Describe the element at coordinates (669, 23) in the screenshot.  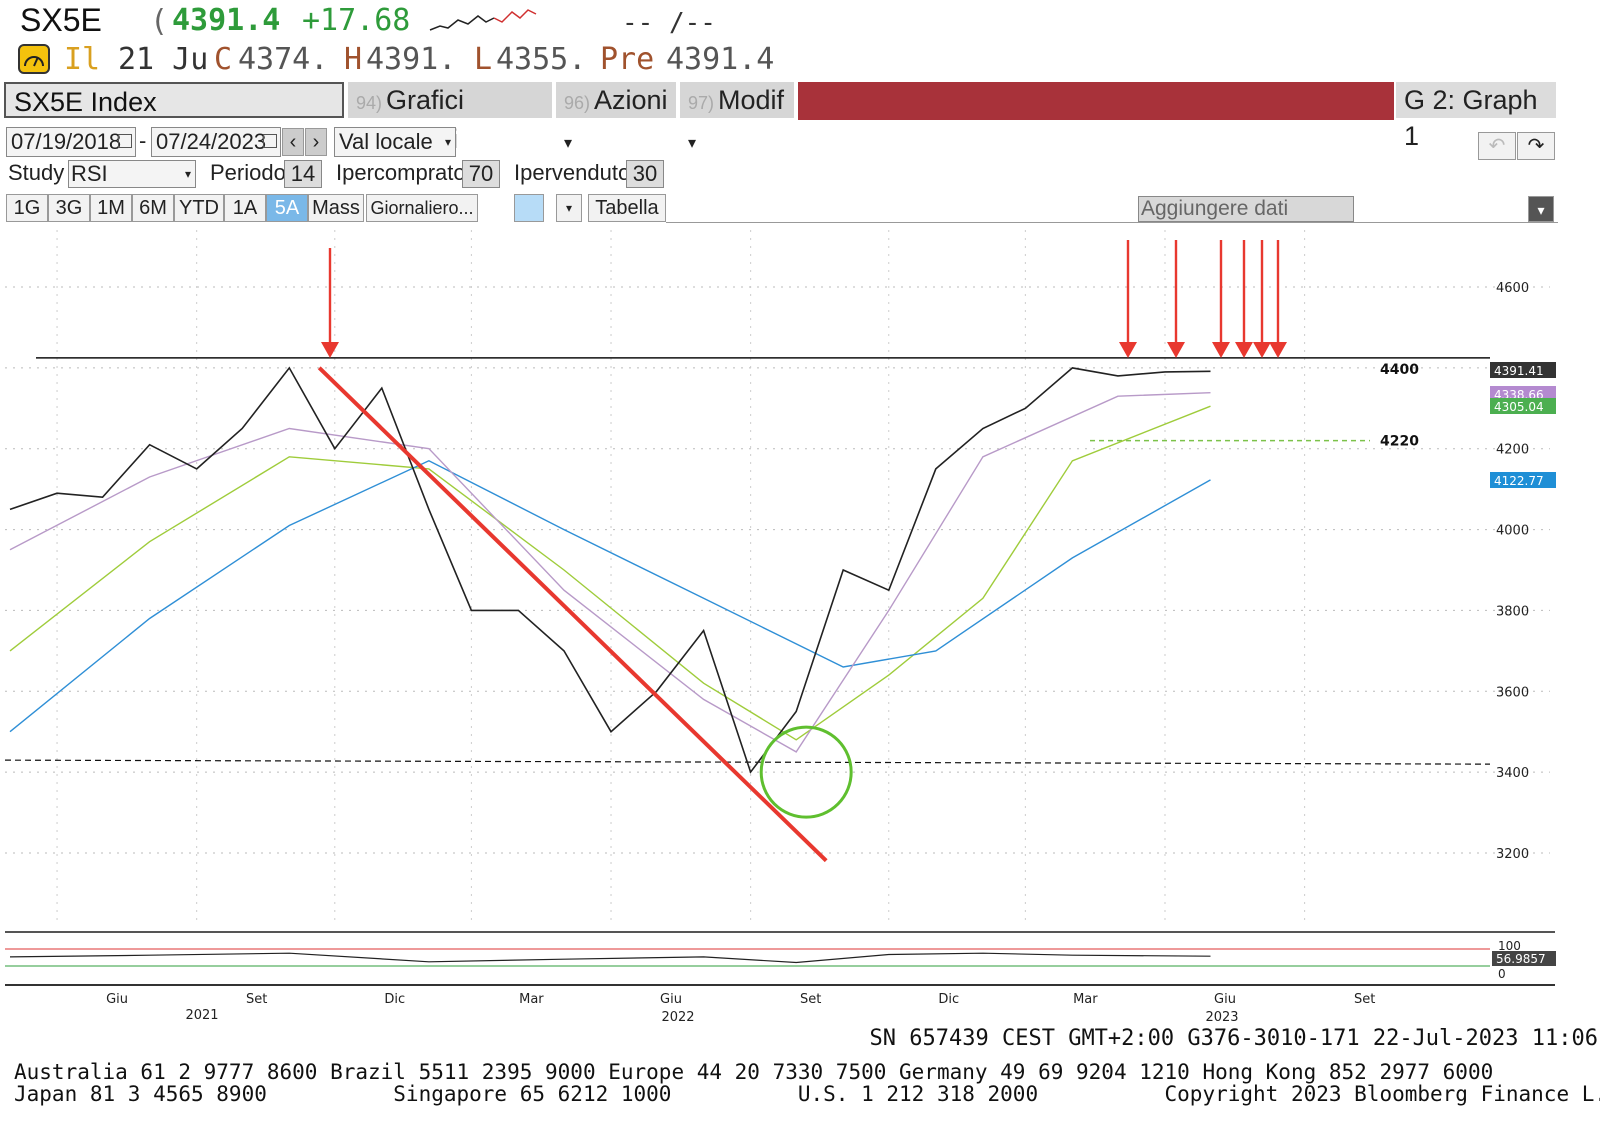
I see `bid-ask-placeholder: -- /--` at that location.